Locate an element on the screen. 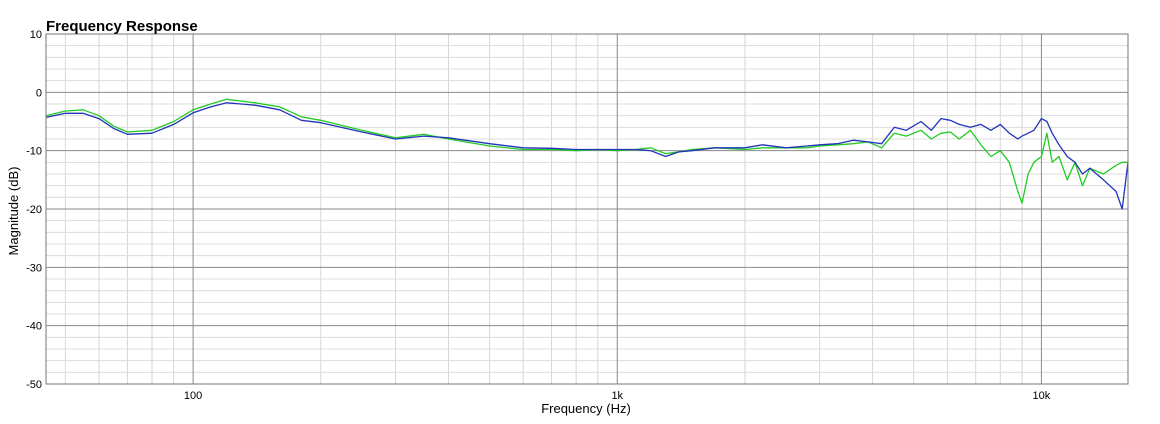  x-tick-label: 100 is located at coordinates (193, 396).